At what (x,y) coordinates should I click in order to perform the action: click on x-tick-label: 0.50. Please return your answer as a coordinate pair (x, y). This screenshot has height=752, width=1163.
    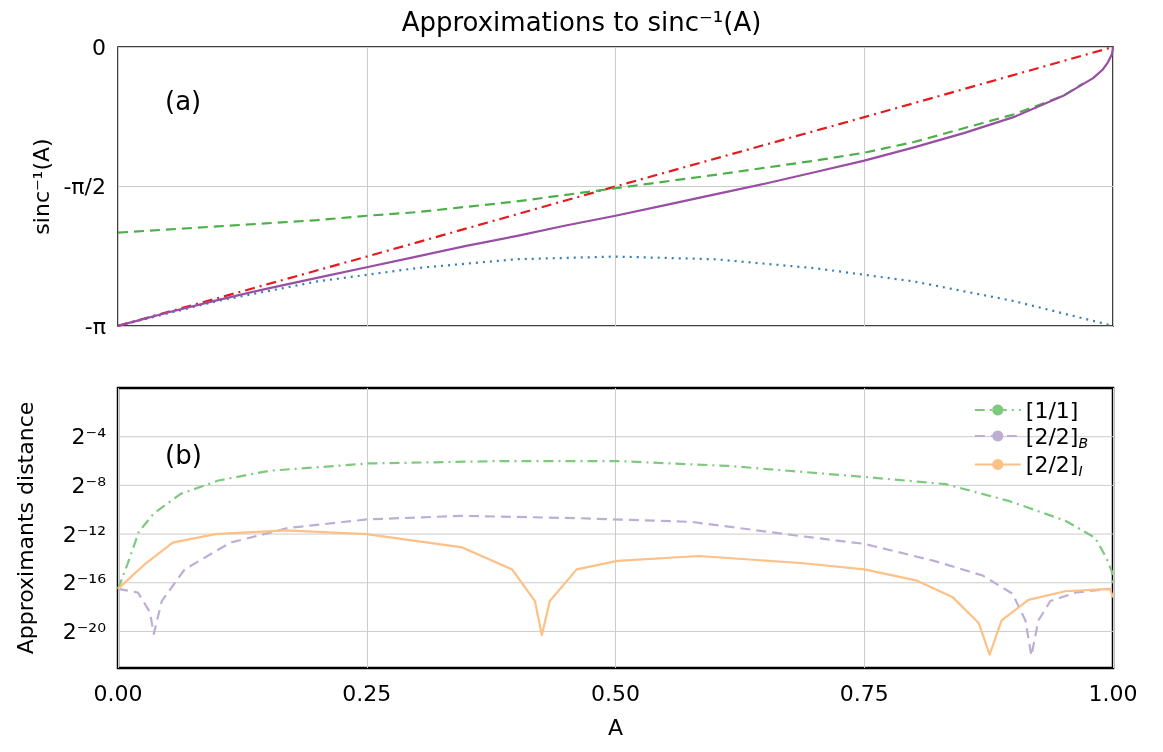
    Looking at the image, I should click on (615, 693).